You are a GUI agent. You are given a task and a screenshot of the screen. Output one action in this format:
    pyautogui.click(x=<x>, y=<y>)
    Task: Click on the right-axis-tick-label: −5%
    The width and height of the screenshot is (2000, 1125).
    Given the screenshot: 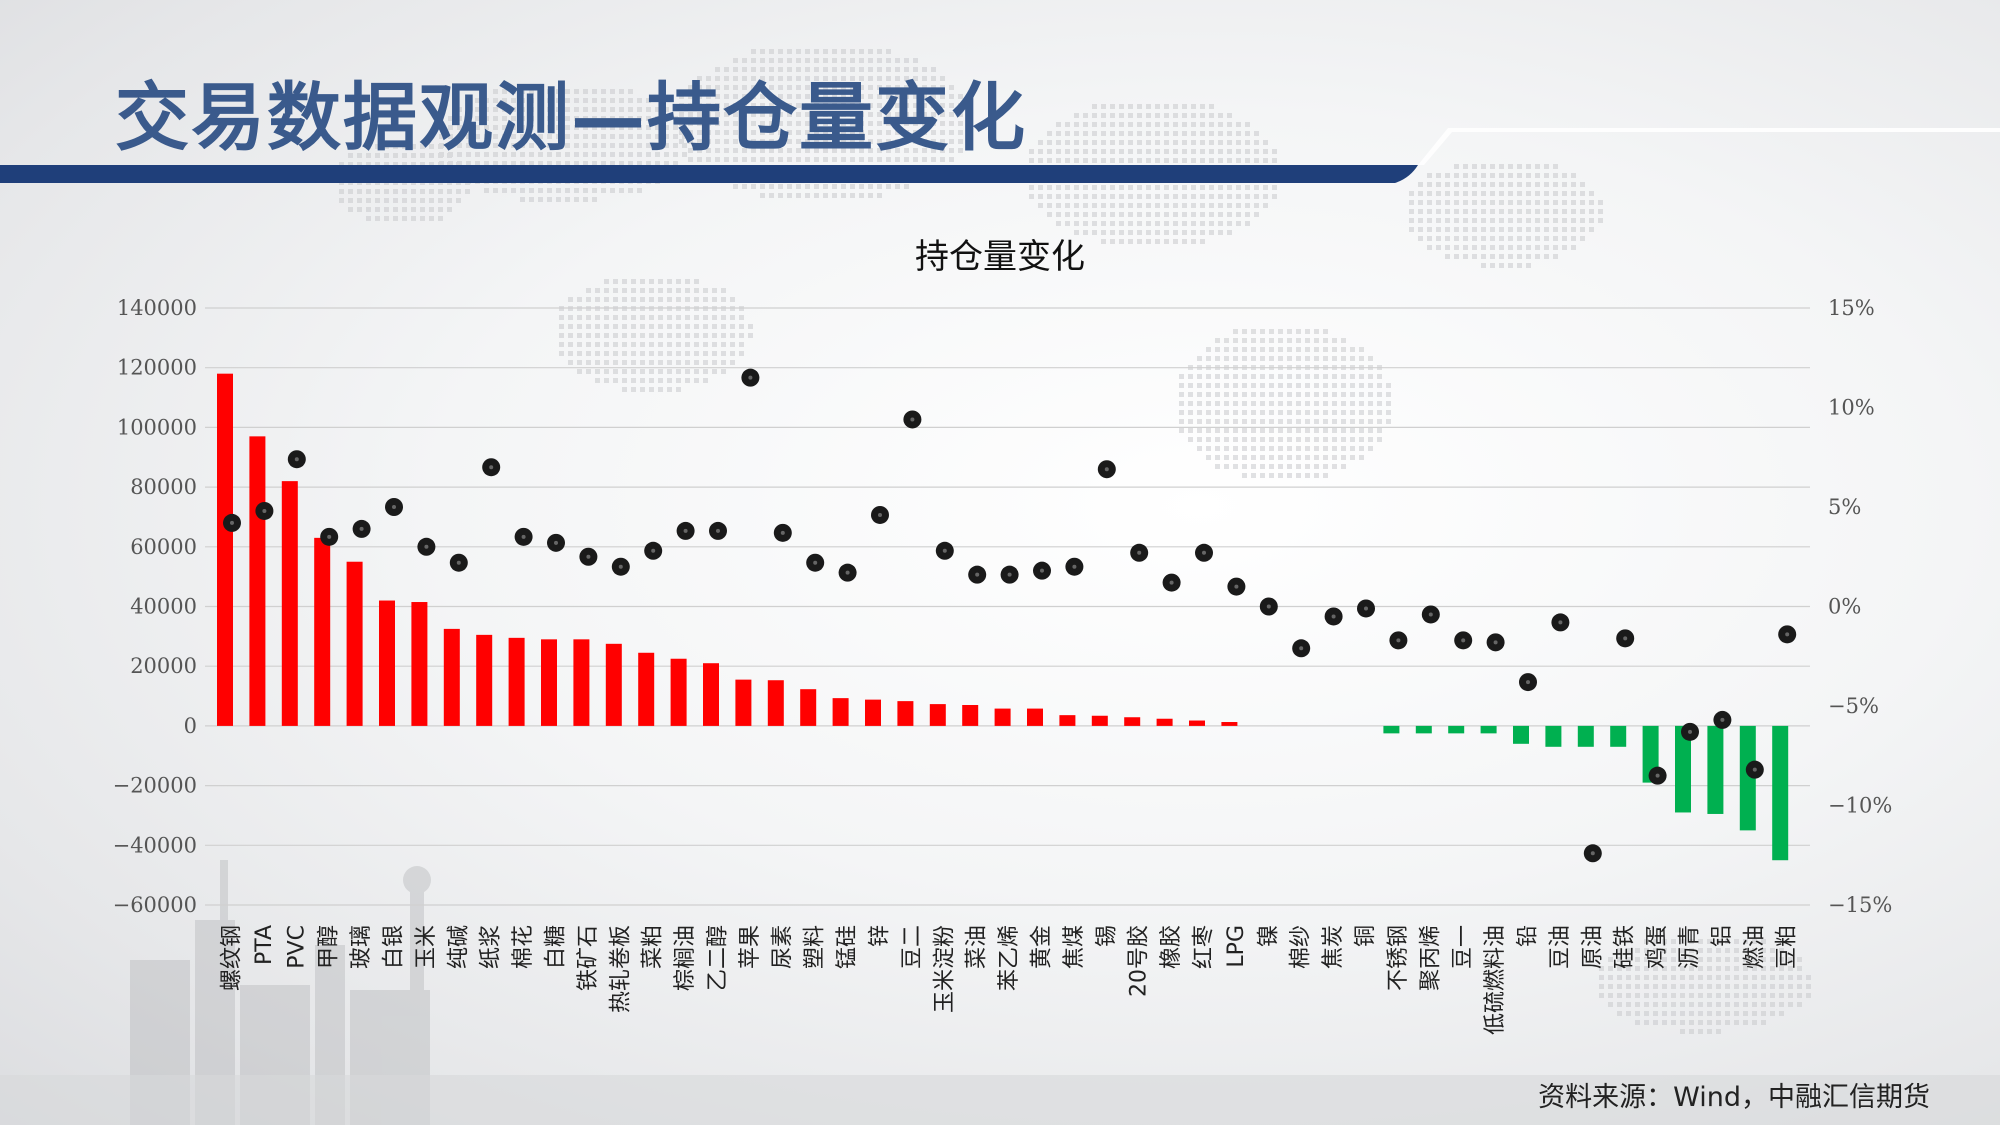 What is the action you would take?
    pyautogui.click(x=1853, y=706)
    